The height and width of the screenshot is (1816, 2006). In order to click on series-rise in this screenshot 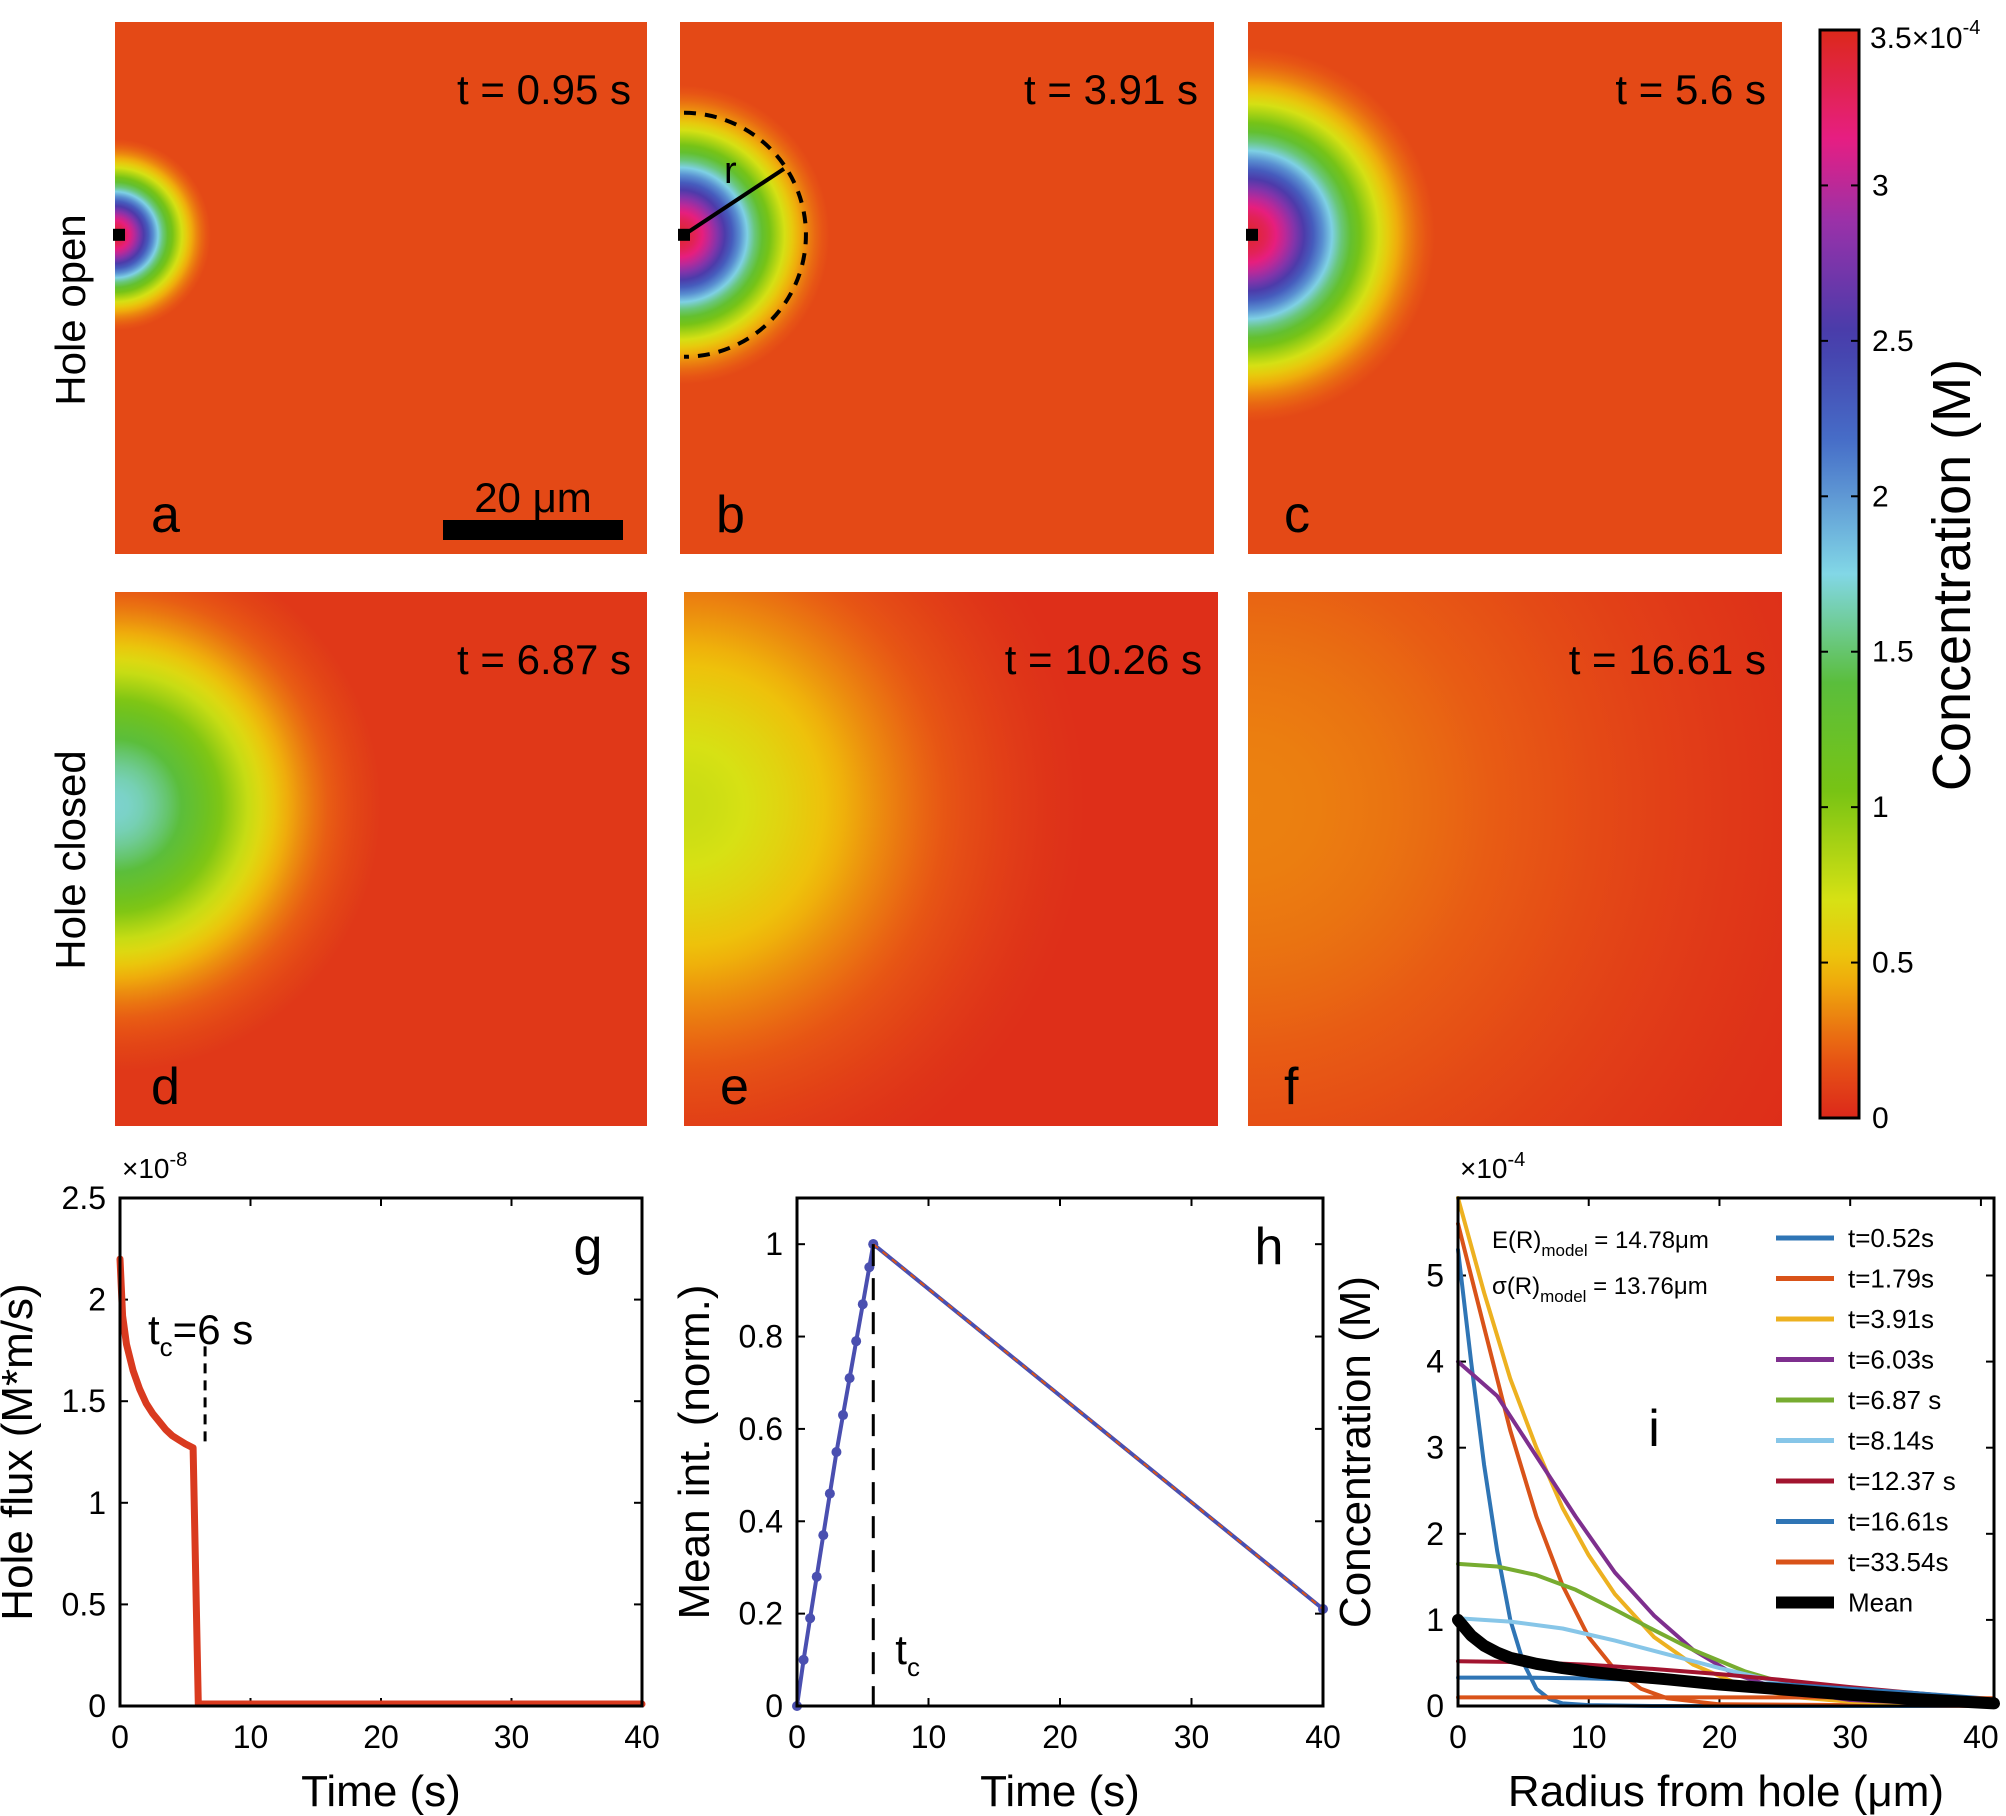, I will do `click(835, 1475)`.